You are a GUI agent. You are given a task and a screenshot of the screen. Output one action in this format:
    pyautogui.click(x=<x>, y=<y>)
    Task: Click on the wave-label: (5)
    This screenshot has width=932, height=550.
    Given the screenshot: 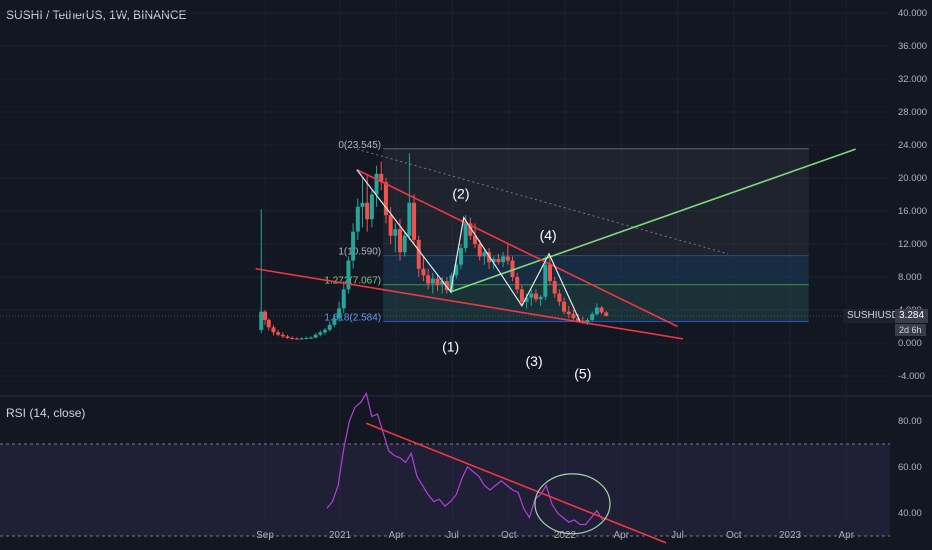 What is the action you would take?
    pyautogui.click(x=582, y=373)
    